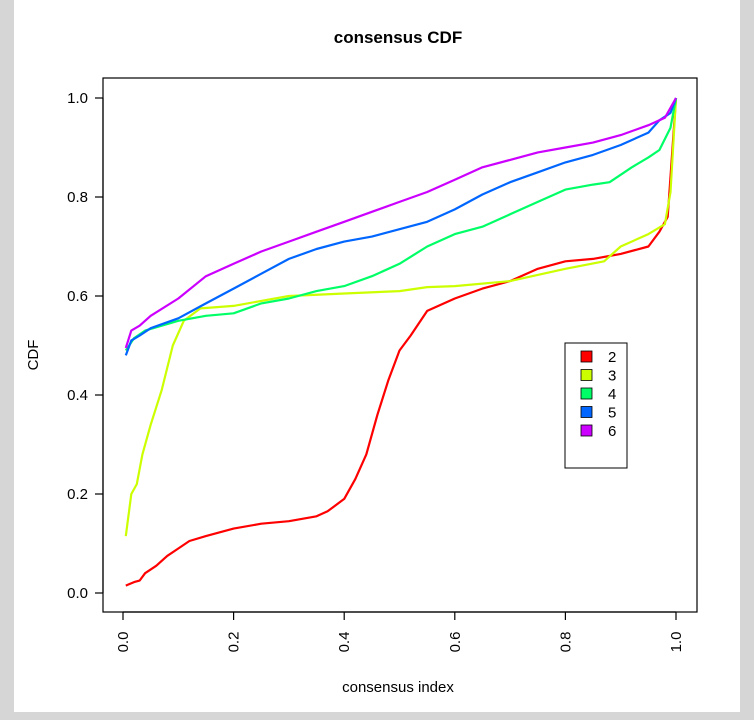 The image size is (754, 720). I want to click on x-tick-label: 0.8, so click(565, 642).